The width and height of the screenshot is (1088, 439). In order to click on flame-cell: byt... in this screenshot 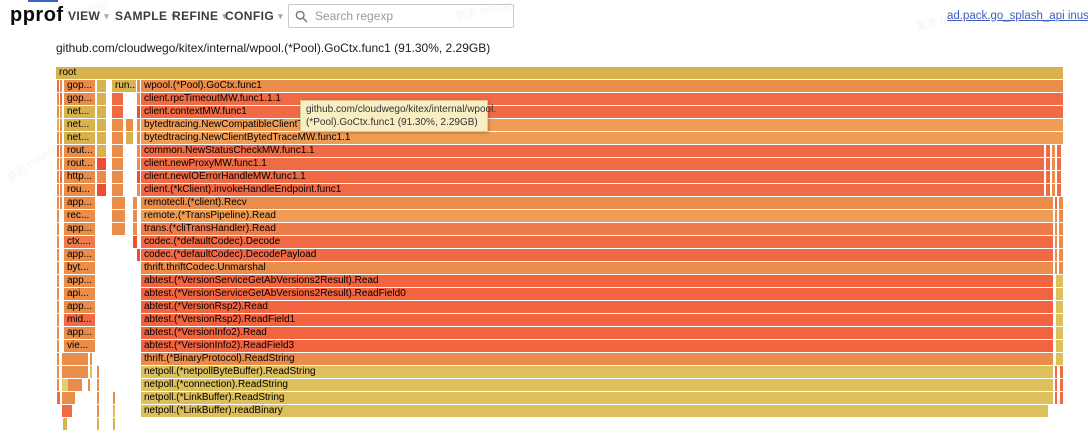, I will do `click(79, 268)`.